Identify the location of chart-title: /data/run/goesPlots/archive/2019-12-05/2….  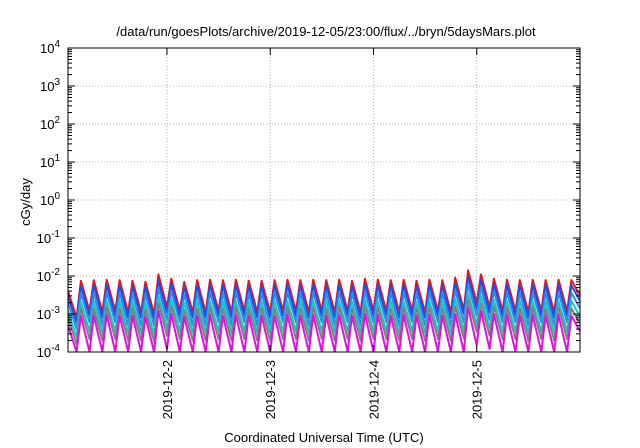
(326, 31).